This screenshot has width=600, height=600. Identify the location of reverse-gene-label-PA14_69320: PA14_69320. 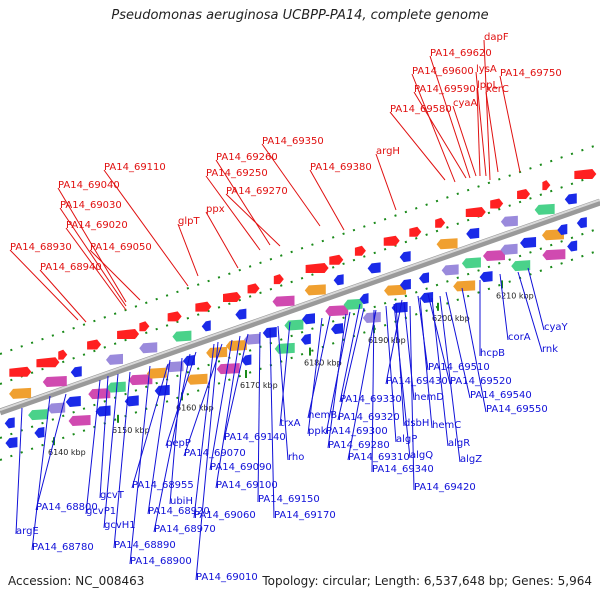
(369, 417).